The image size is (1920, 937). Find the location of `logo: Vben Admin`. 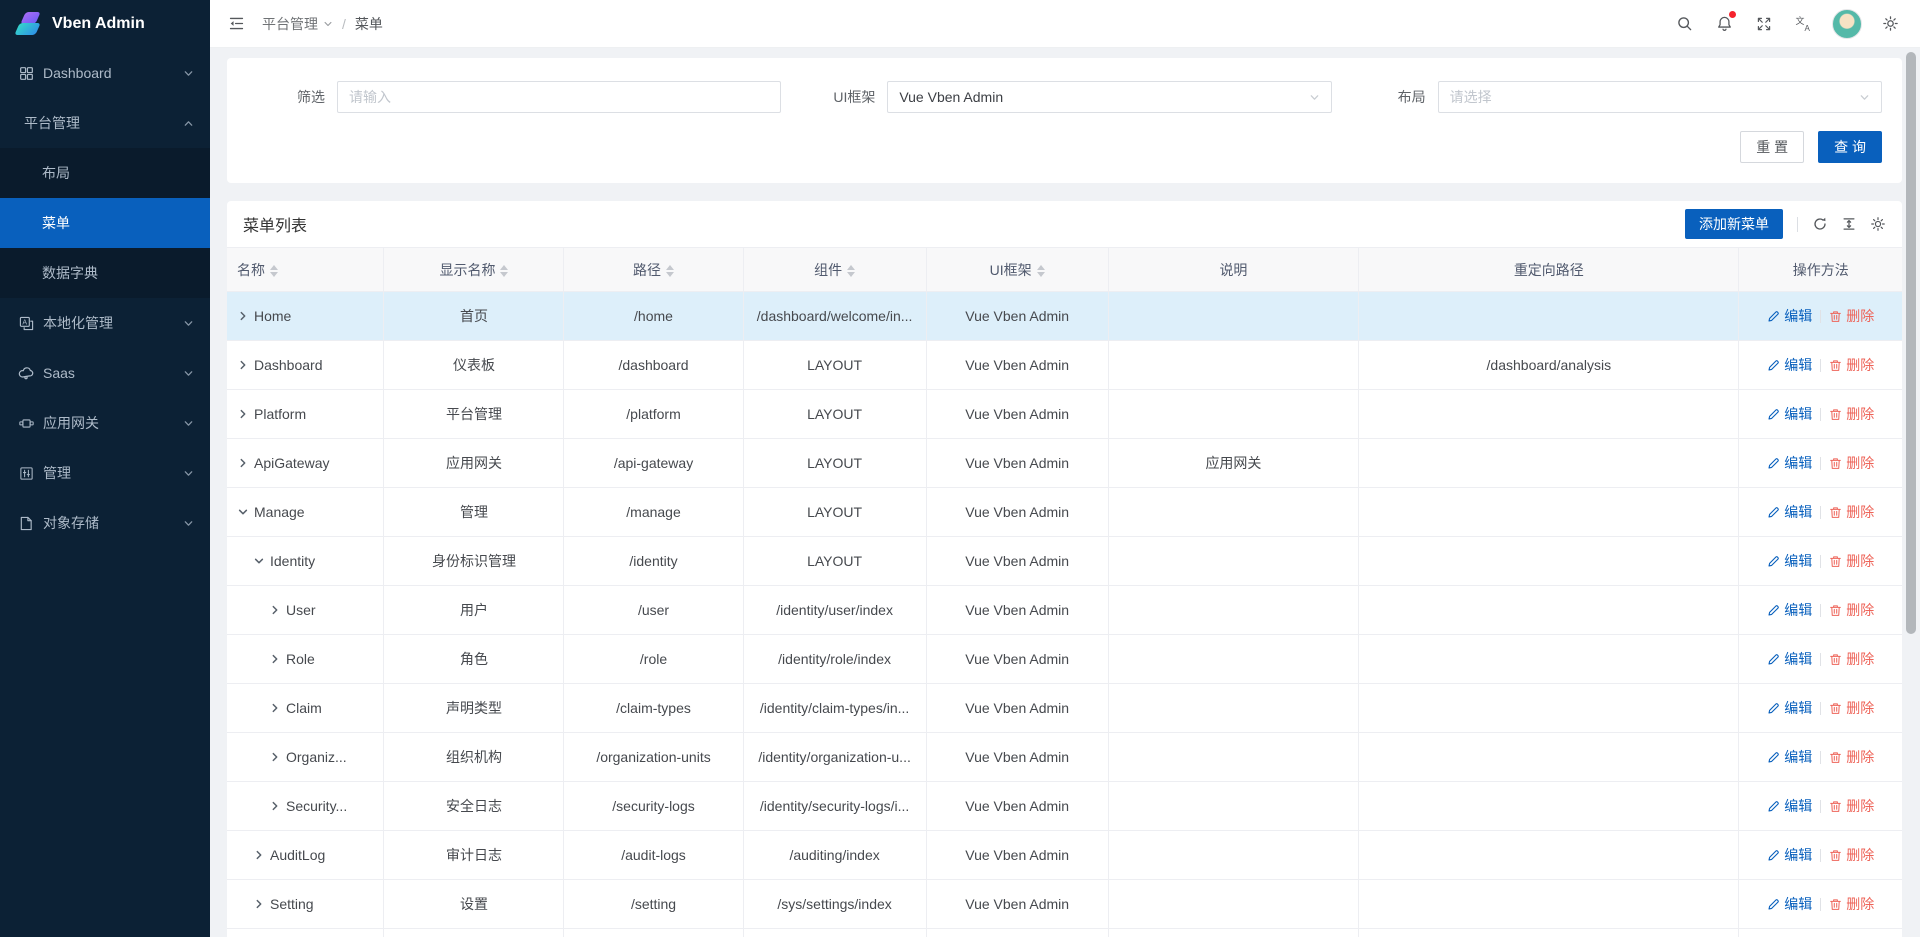

logo: Vben Admin is located at coordinates (105, 24).